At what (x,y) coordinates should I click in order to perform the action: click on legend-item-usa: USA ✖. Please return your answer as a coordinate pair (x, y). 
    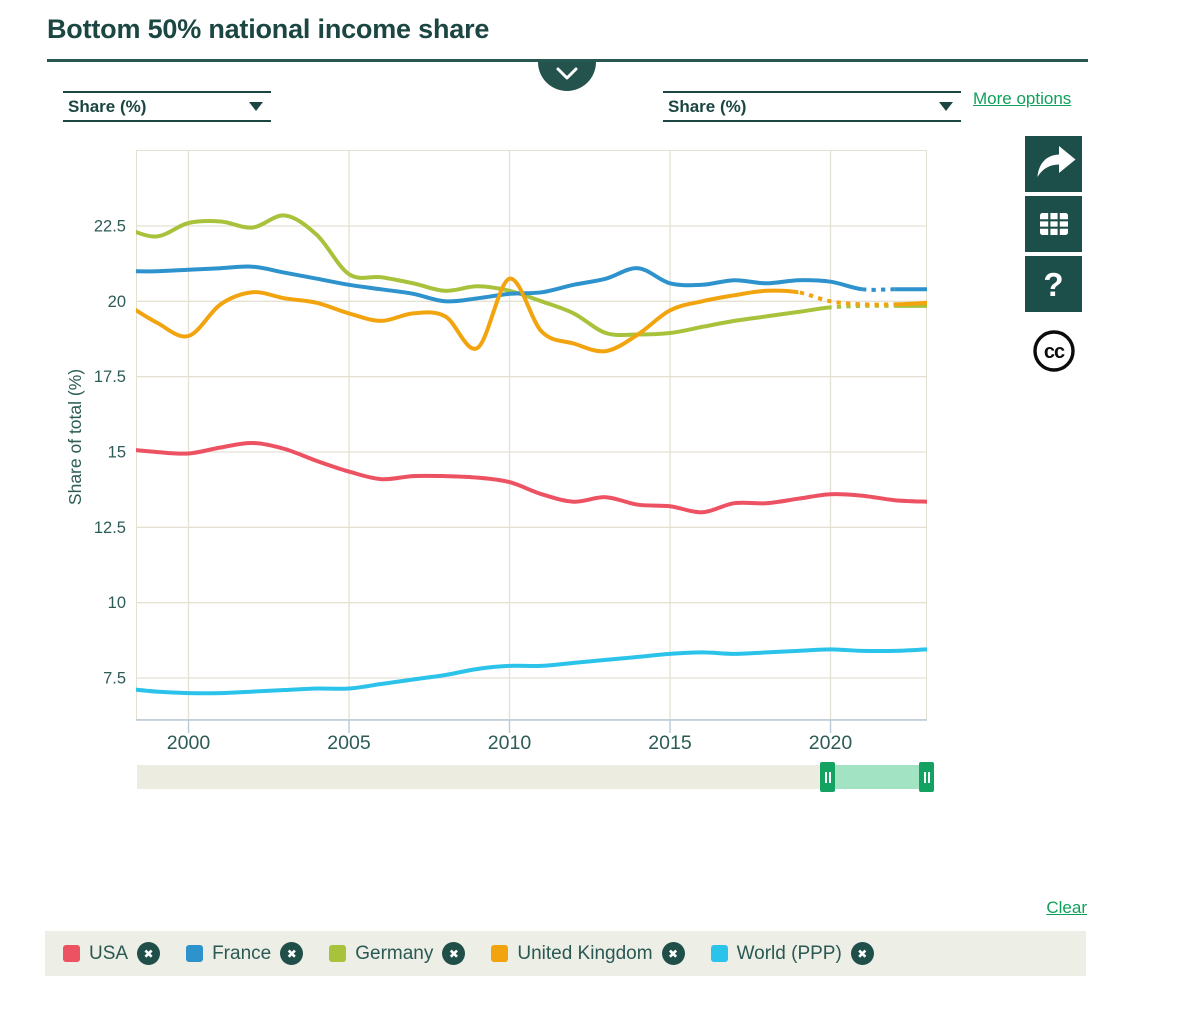
    Looking at the image, I should click on (112, 953).